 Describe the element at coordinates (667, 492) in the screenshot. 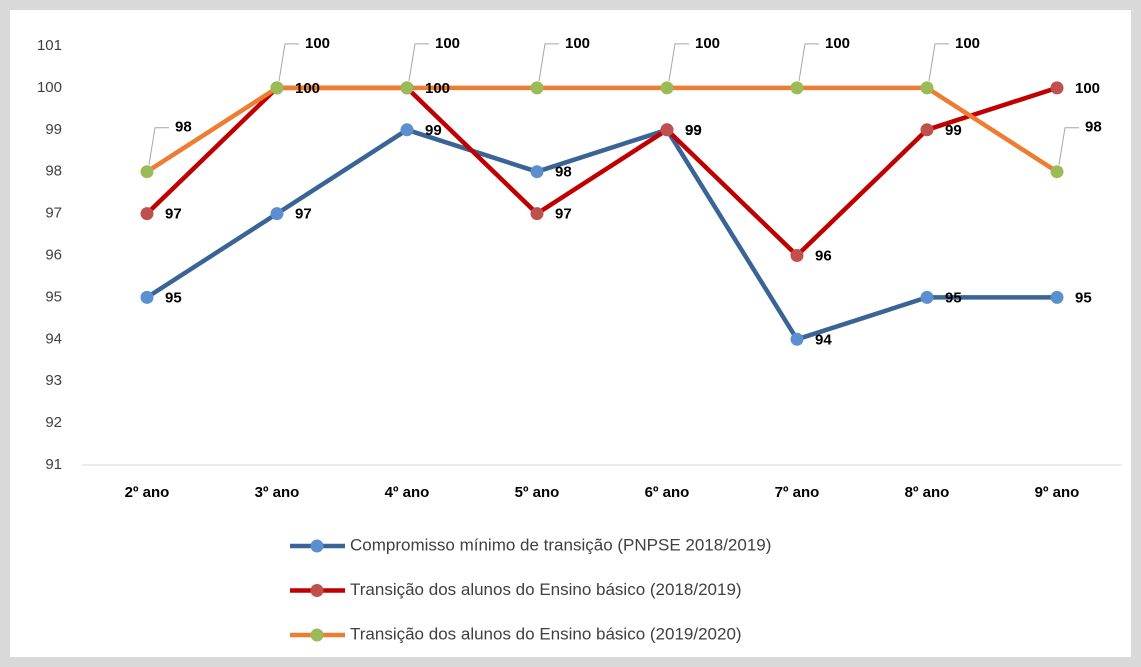

I see `x-tick-label: 6º ano` at that location.